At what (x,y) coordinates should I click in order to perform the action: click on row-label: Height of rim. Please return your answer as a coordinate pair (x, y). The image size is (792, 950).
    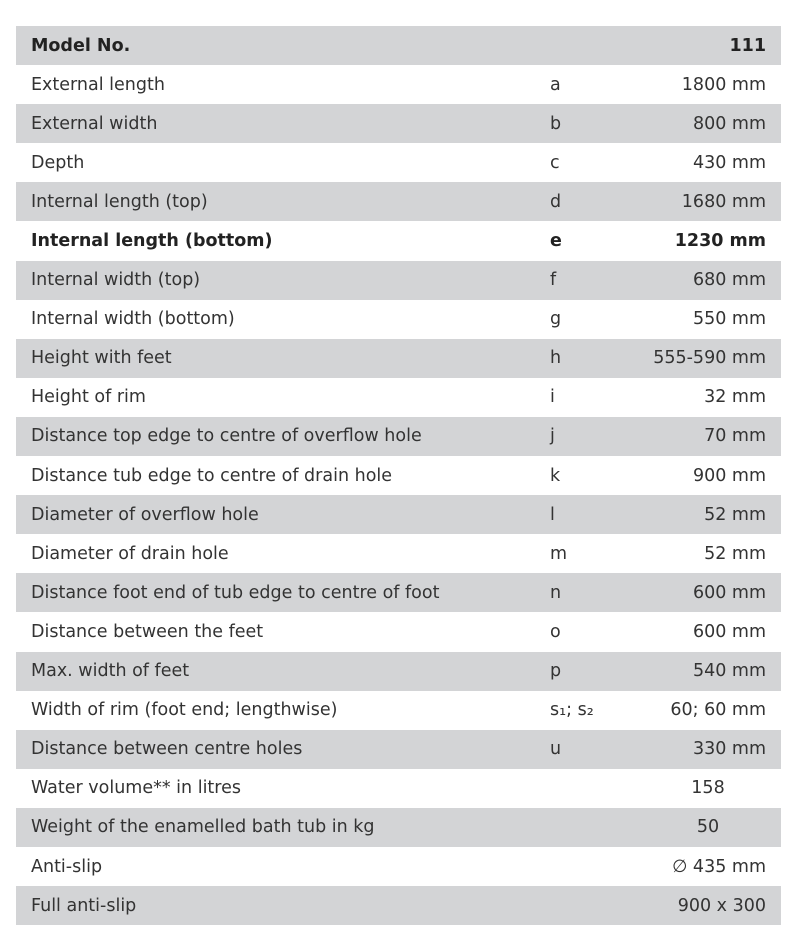
    Looking at the image, I should click on (88, 397).